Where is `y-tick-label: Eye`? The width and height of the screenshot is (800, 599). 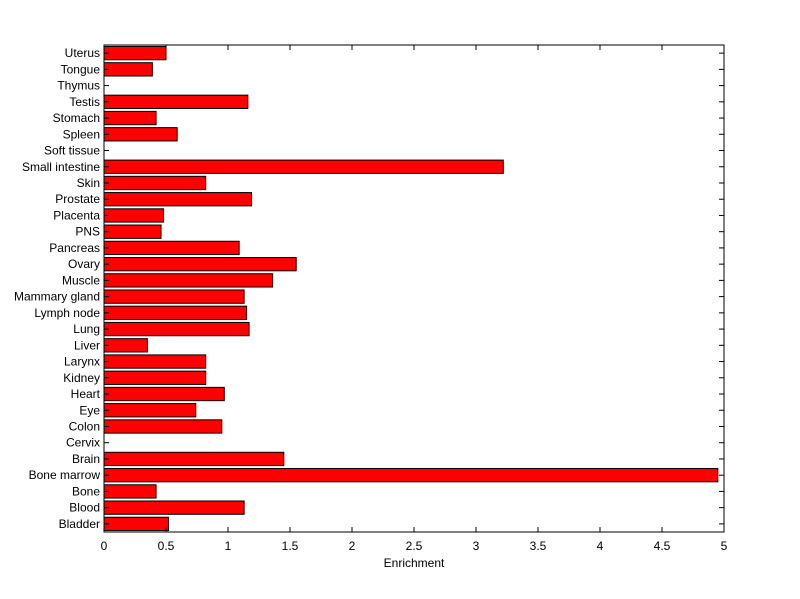 y-tick-label: Eye is located at coordinates (89, 410).